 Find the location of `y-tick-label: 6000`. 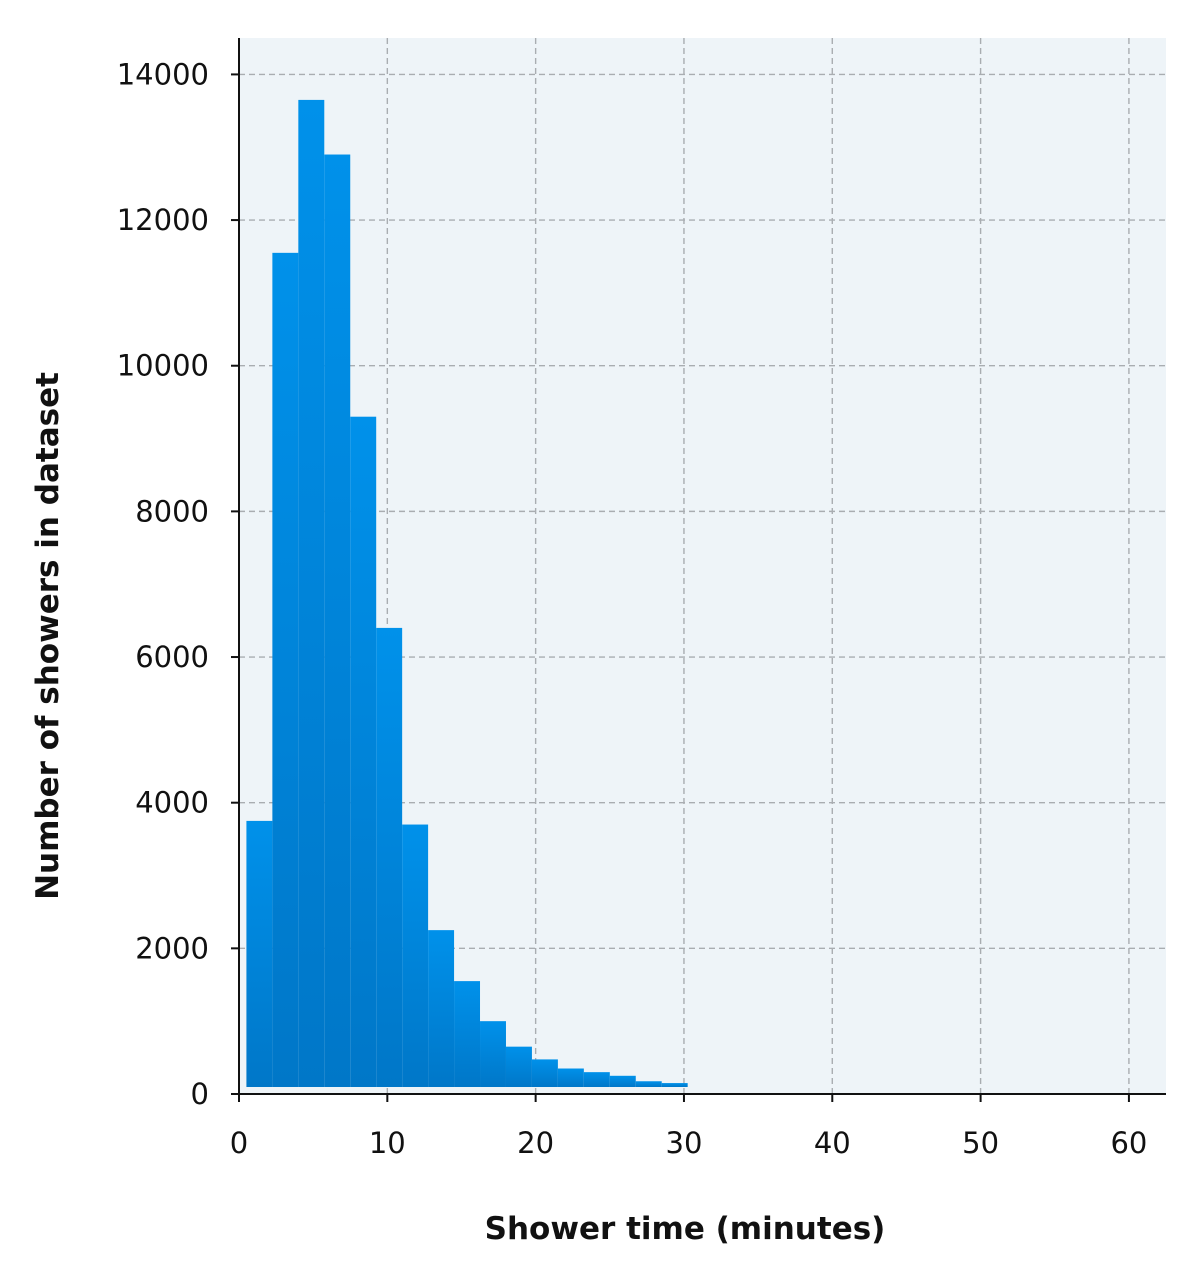

y-tick-label: 6000 is located at coordinates (172, 657).